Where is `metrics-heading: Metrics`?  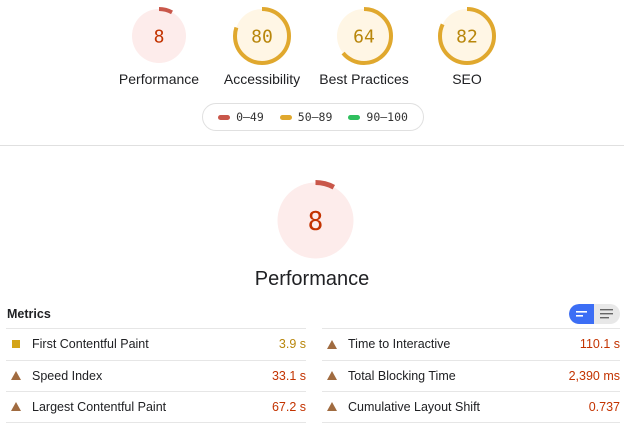 metrics-heading: Metrics is located at coordinates (29, 314).